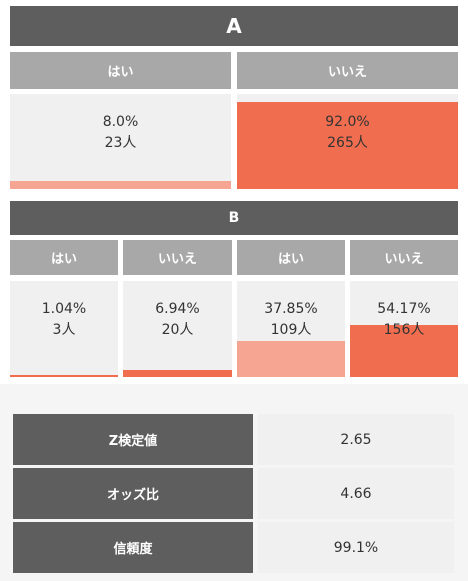 The height and width of the screenshot is (581, 468). I want to click on section-b-header-4: いいえ, so click(404, 257).